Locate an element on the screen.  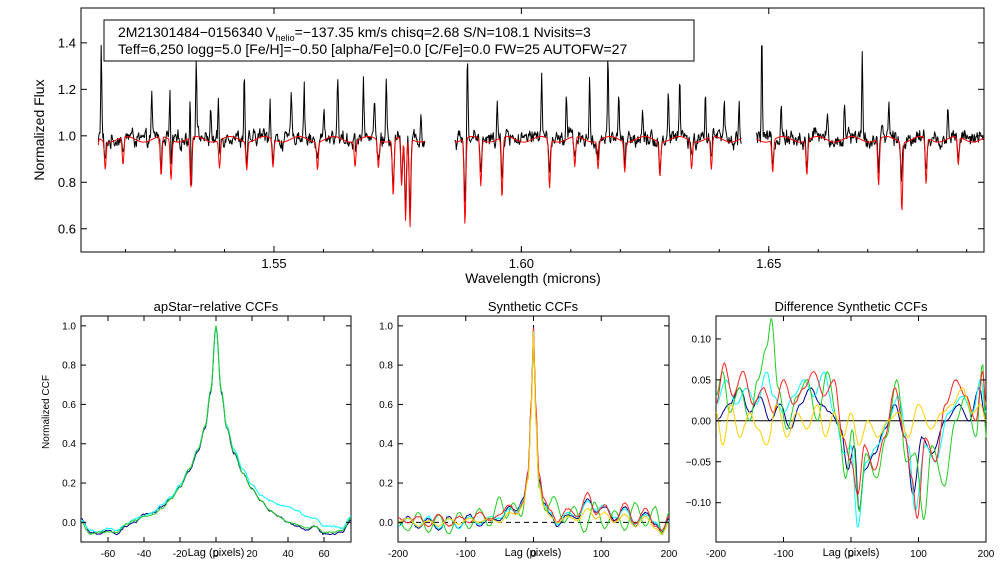
synthetic-ccf-x-tick-label: 100 is located at coordinates (601, 554).